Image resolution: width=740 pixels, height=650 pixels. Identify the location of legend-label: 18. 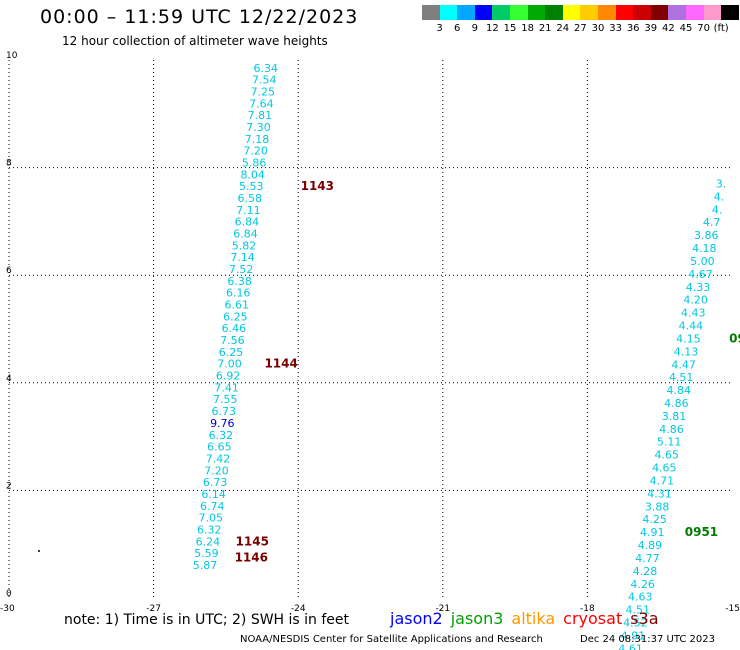
(527, 28).